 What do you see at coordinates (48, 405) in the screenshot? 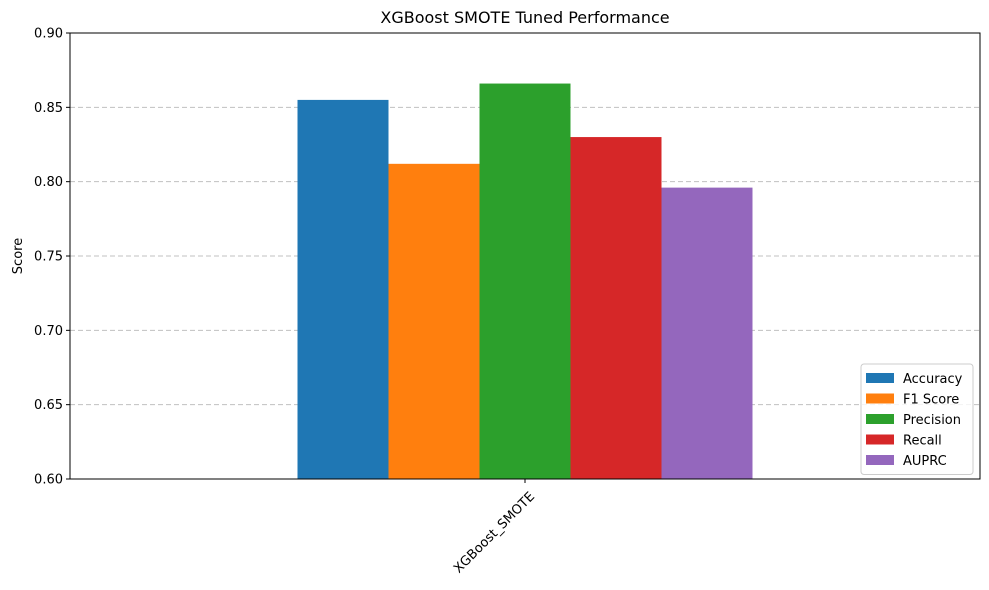
I see `y-tick-label: 0.65` at bounding box center [48, 405].